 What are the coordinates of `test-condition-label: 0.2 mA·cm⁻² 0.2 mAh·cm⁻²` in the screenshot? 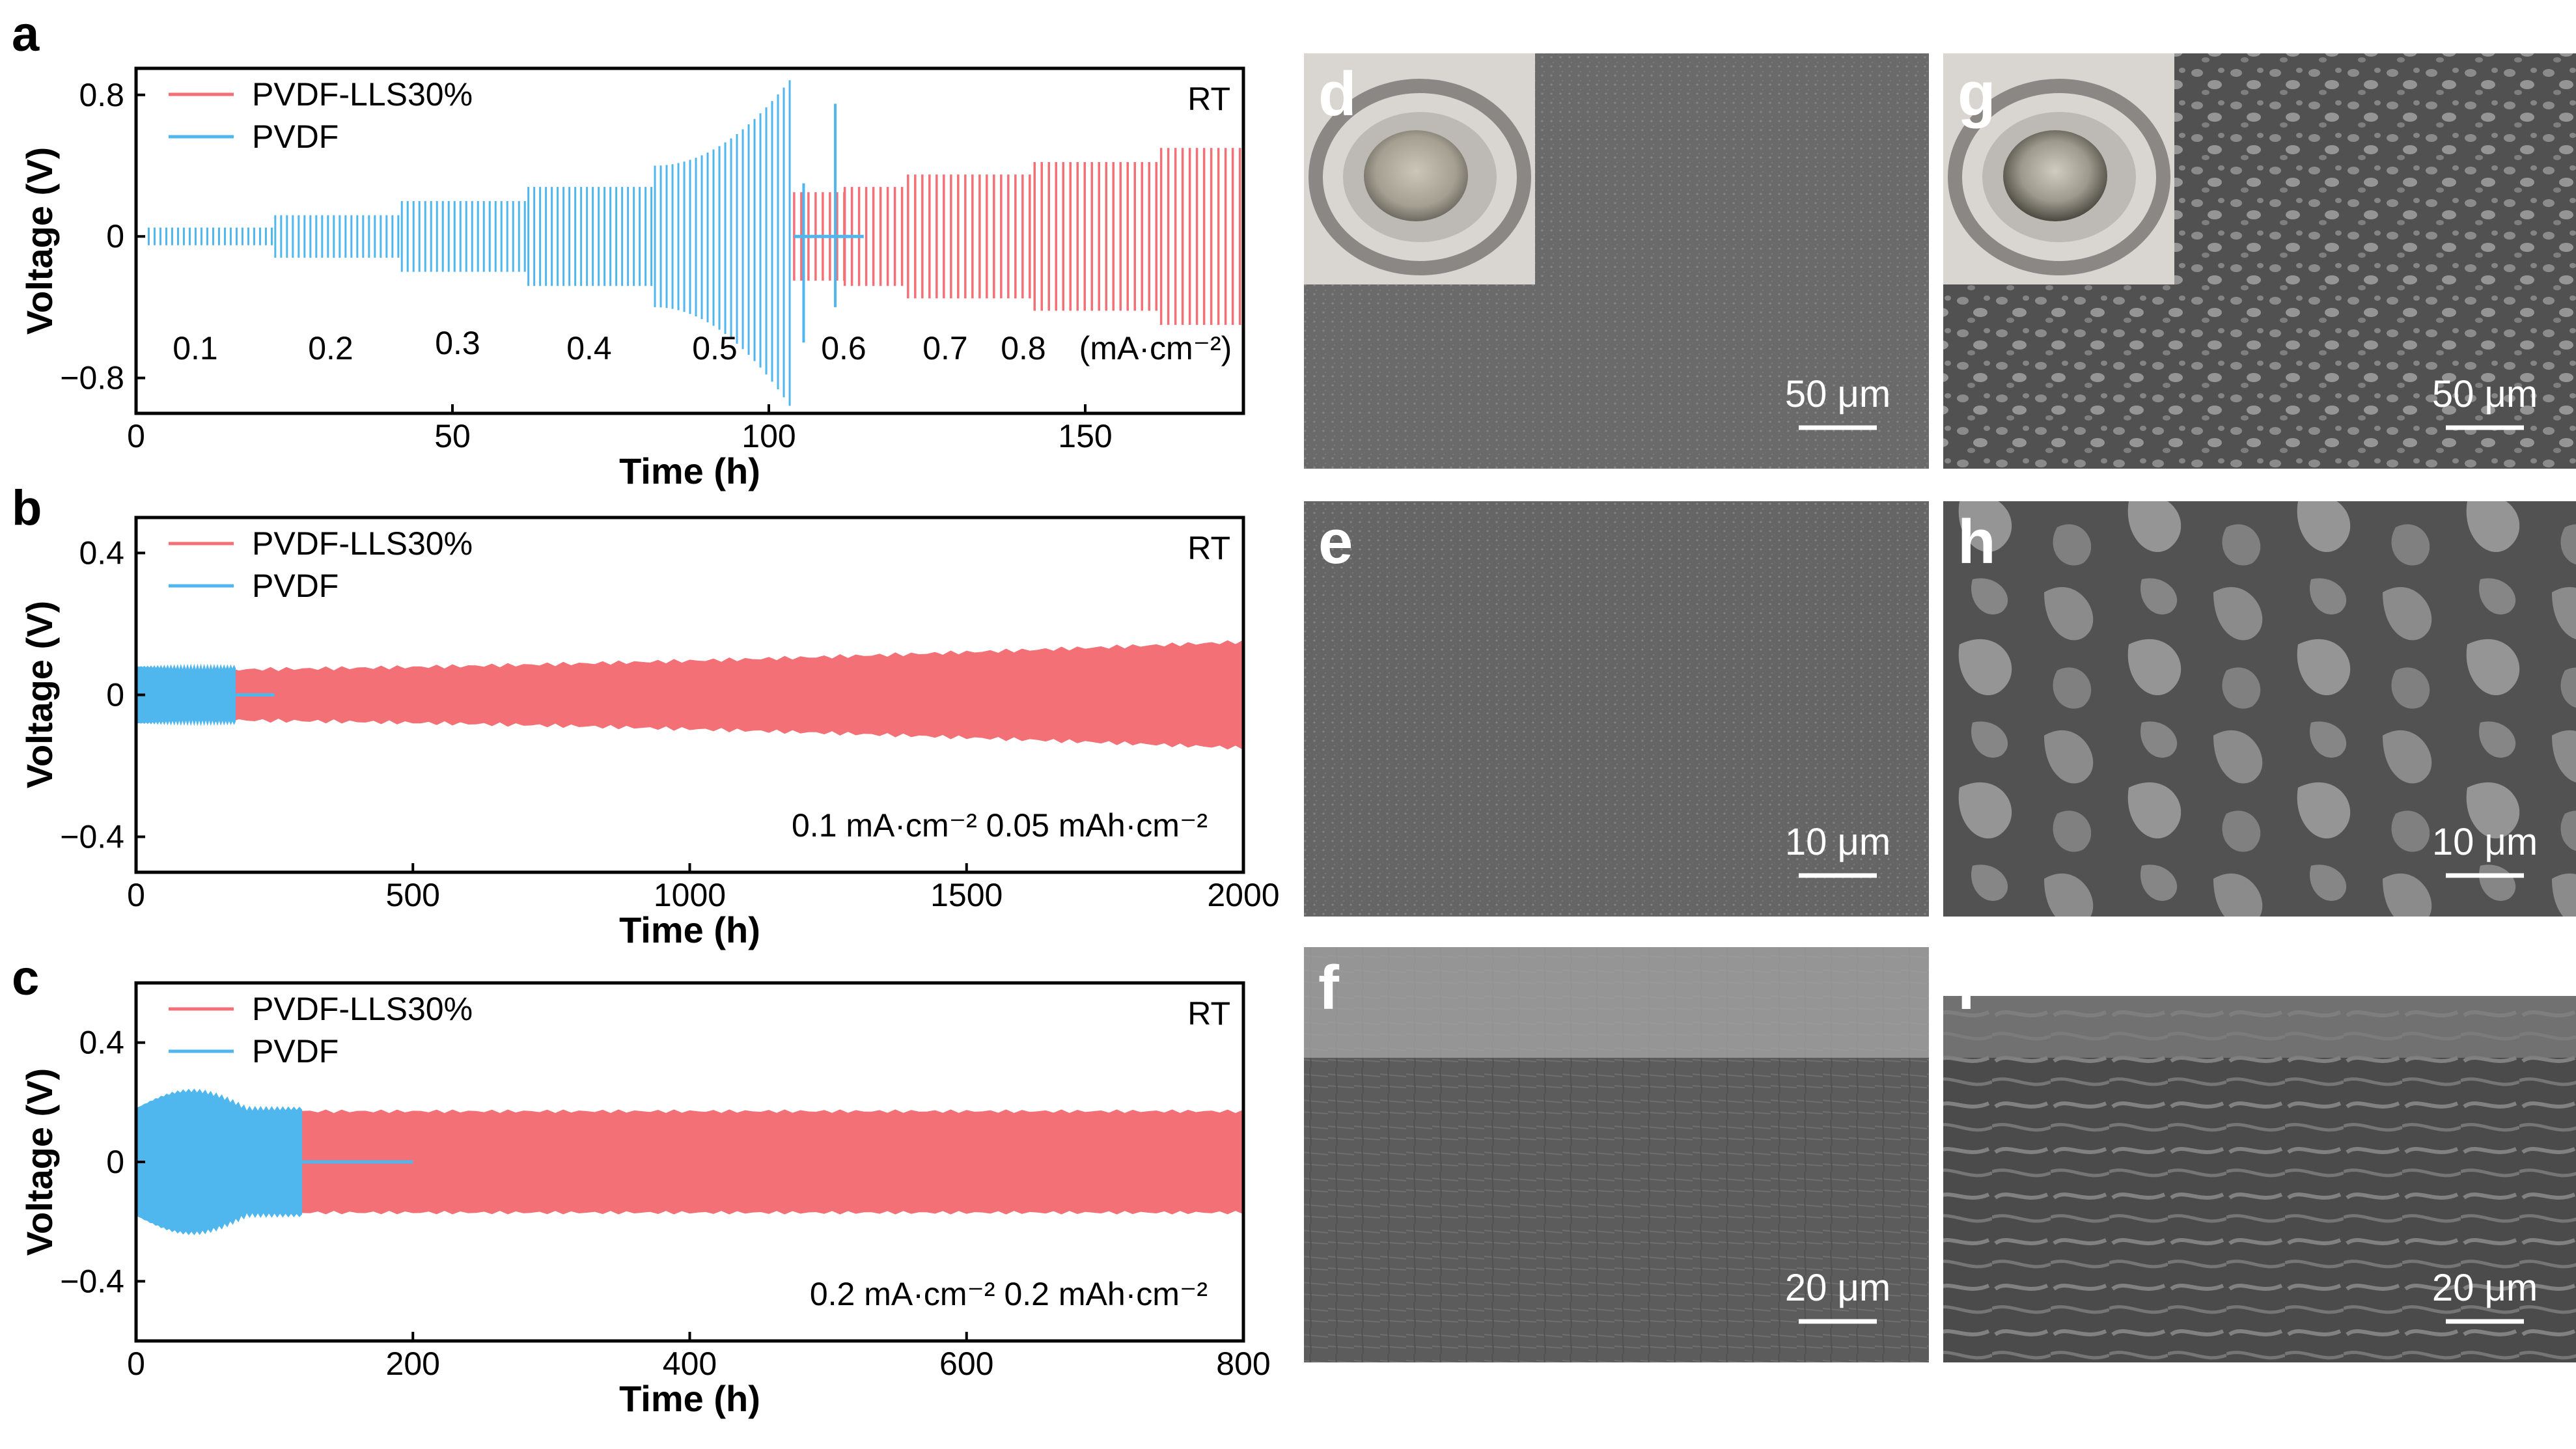 It's located at (1009, 1294).